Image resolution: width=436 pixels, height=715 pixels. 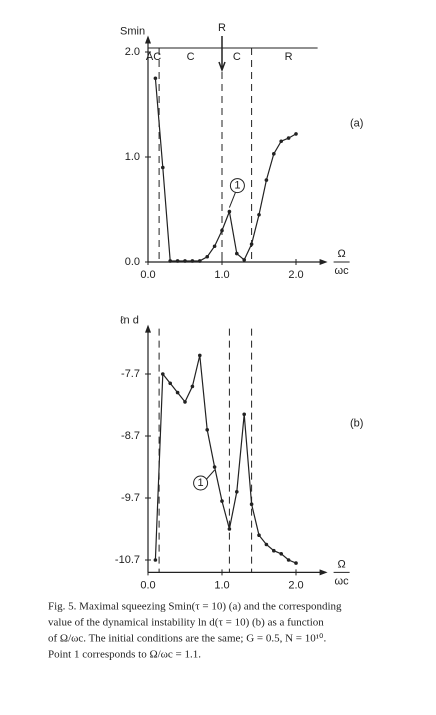 What do you see at coordinates (132, 31) in the screenshot?
I see `y-axis-label: Smin` at bounding box center [132, 31].